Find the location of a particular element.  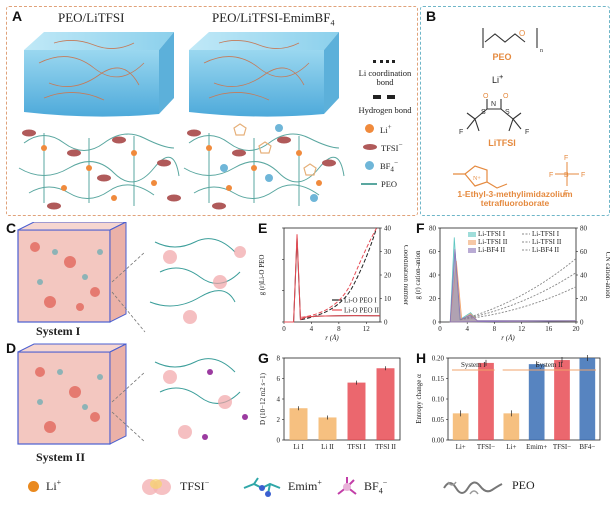

x-tick-label: 20 is located at coordinates (577, 329).